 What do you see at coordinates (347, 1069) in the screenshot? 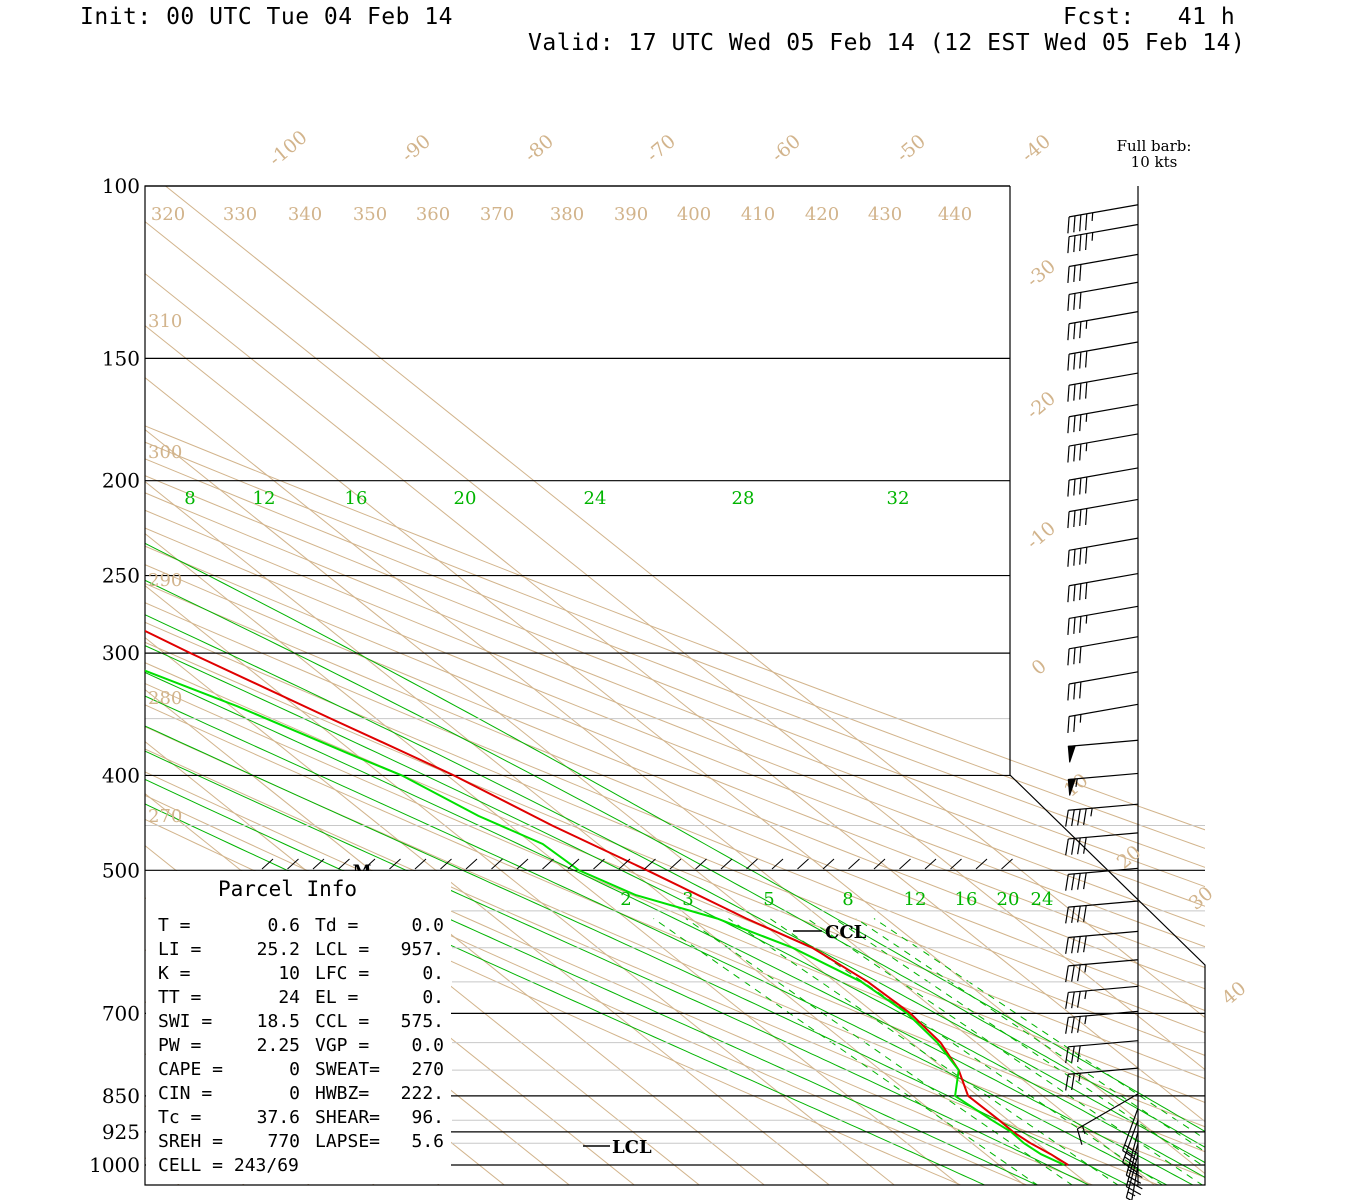
I see `parcel-info-value: SWEAT=` at bounding box center [347, 1069].